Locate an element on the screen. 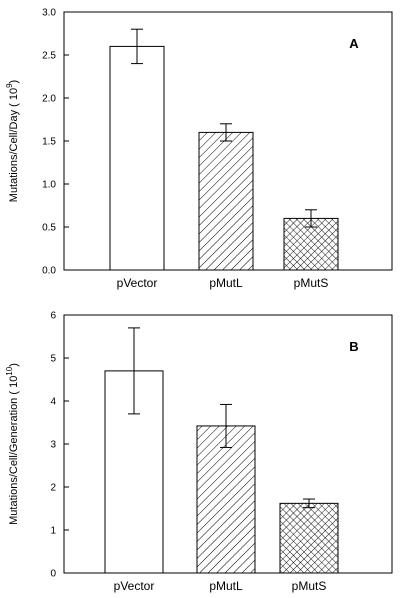  panel-label: B is located at coordinates (353, 346).